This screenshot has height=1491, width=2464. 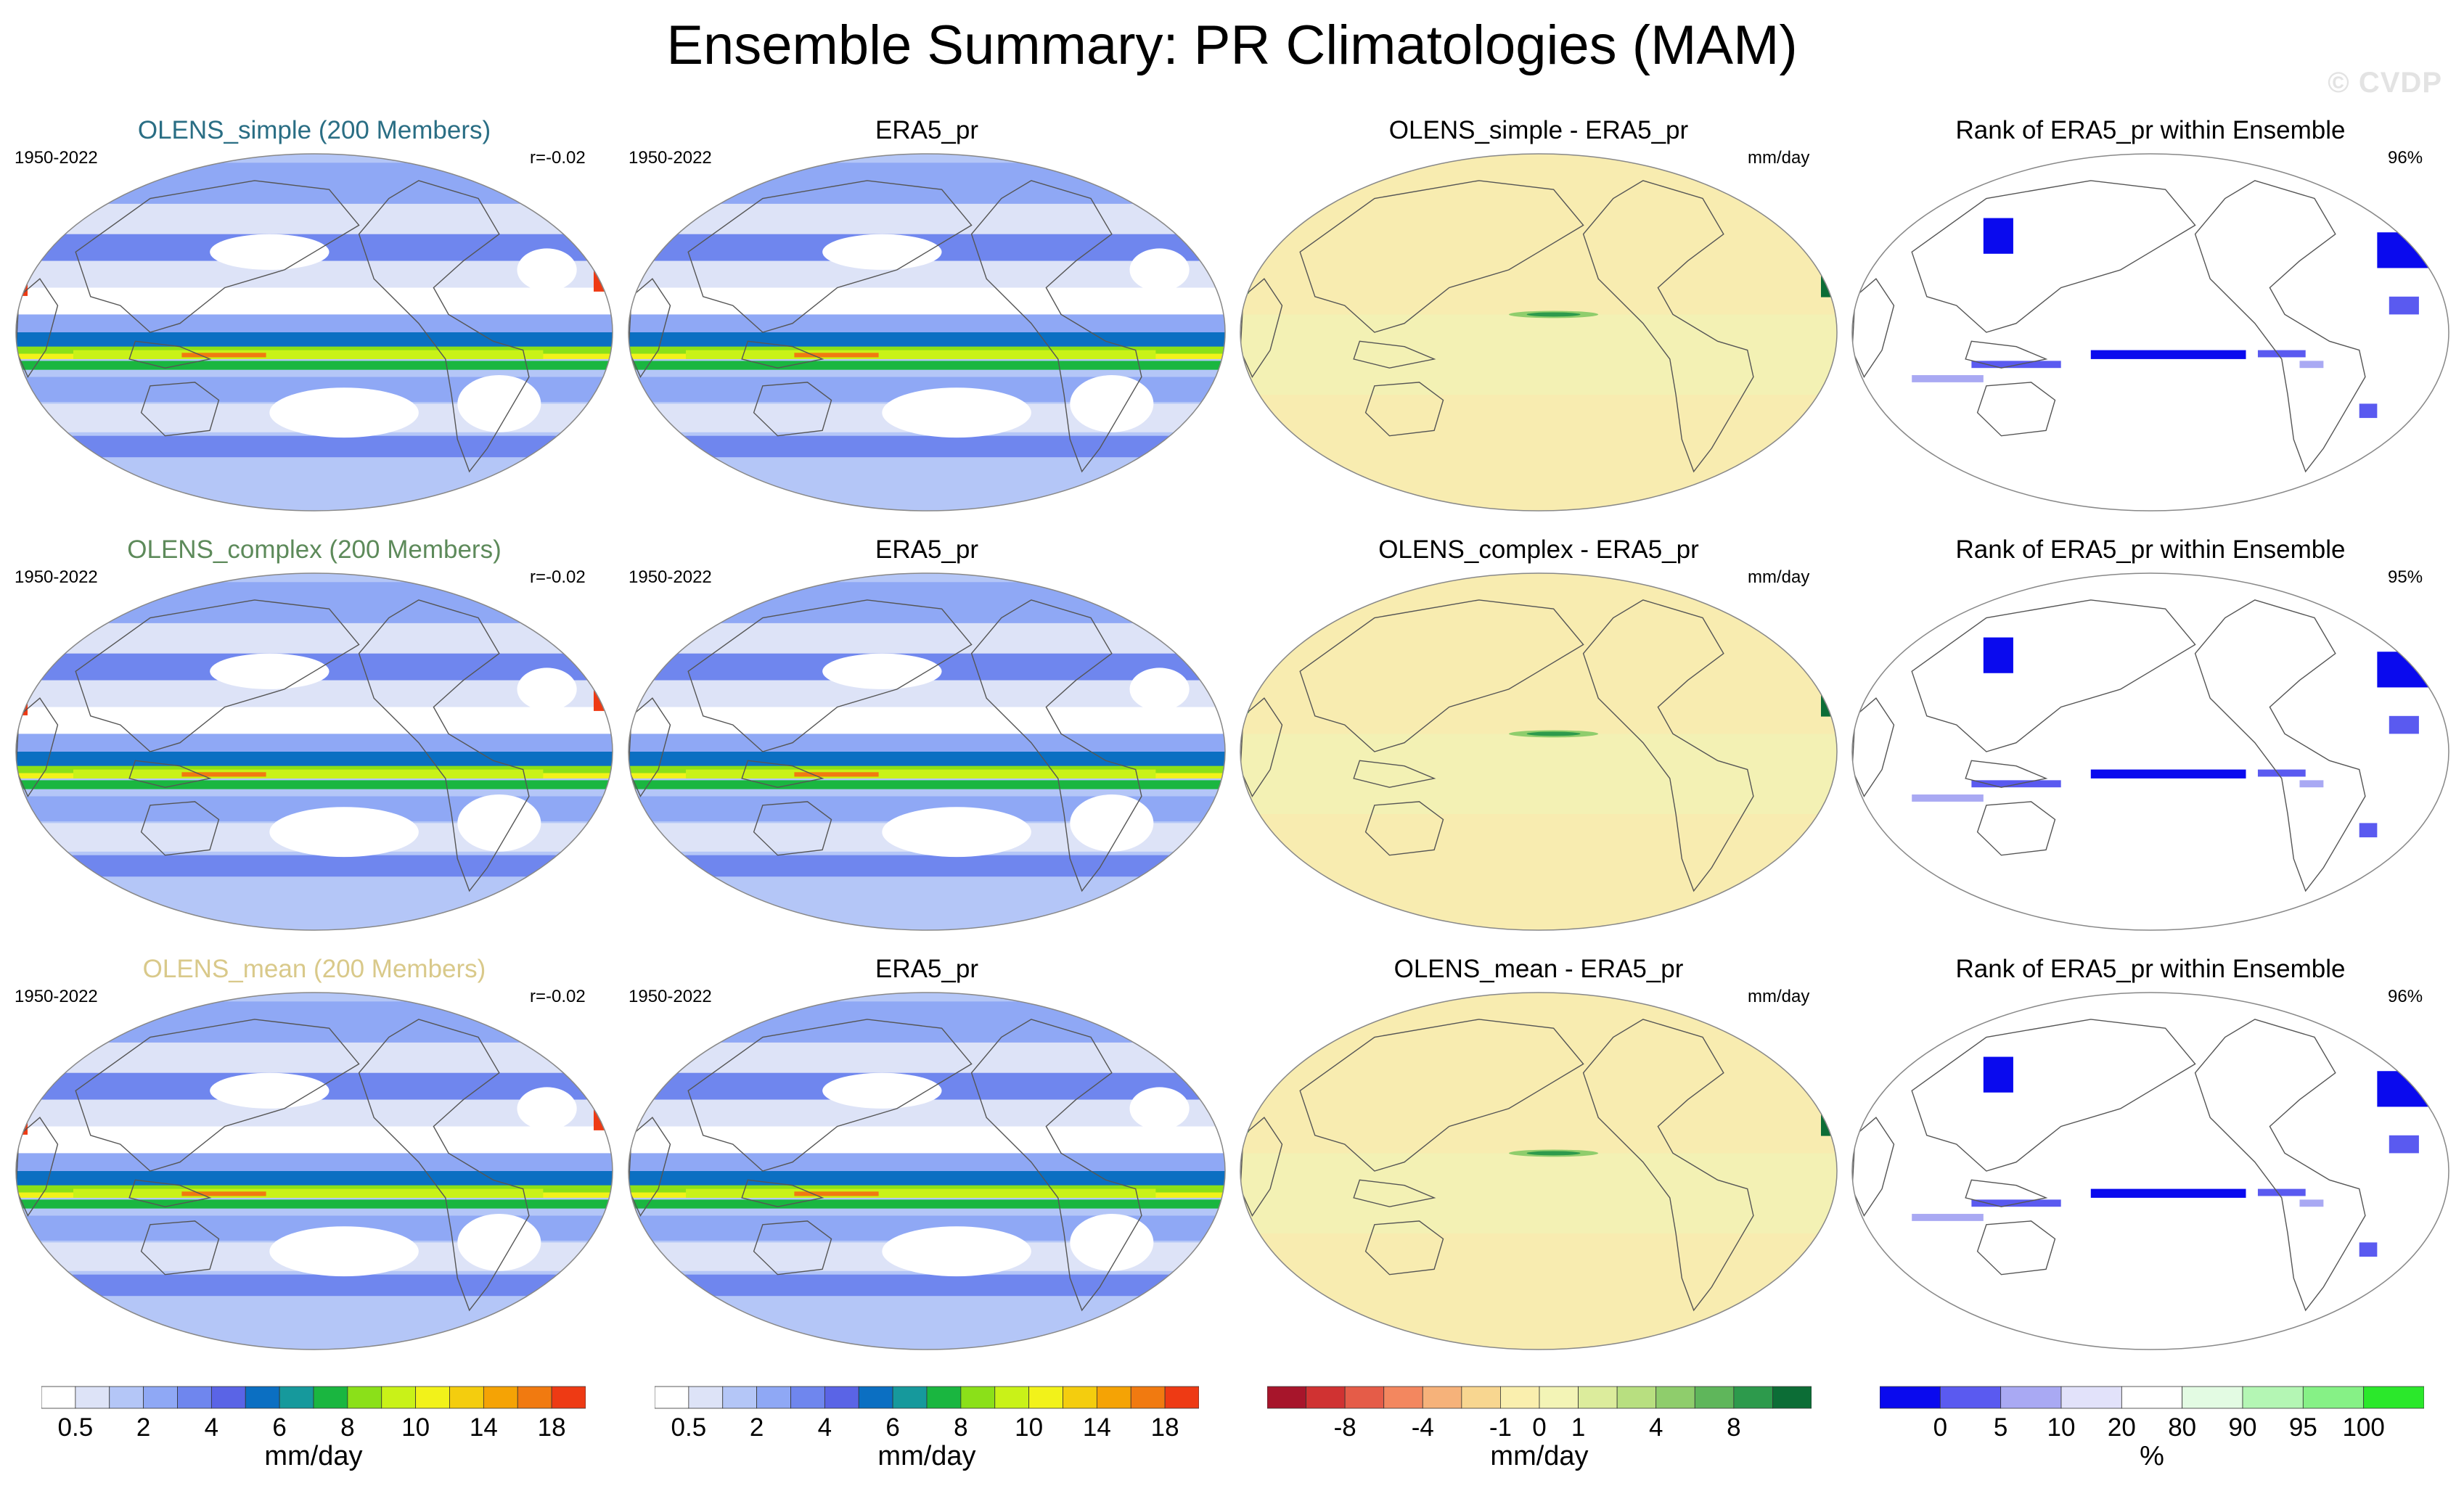 What do you see at coordinates (314, 332) in the screenshot?
I see `model-climatology-map` at bounding box center [314, 332].